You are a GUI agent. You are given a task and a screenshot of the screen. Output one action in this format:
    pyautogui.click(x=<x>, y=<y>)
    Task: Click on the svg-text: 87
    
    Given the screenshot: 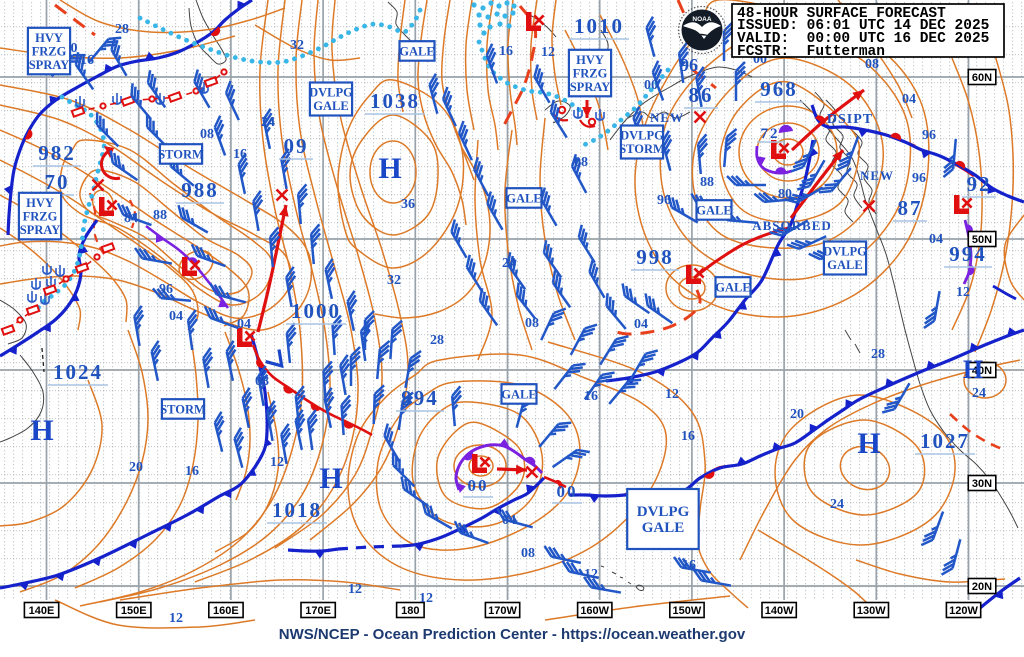 What is the action you would take?
    pyautogui.click(x=910, y=208)
    